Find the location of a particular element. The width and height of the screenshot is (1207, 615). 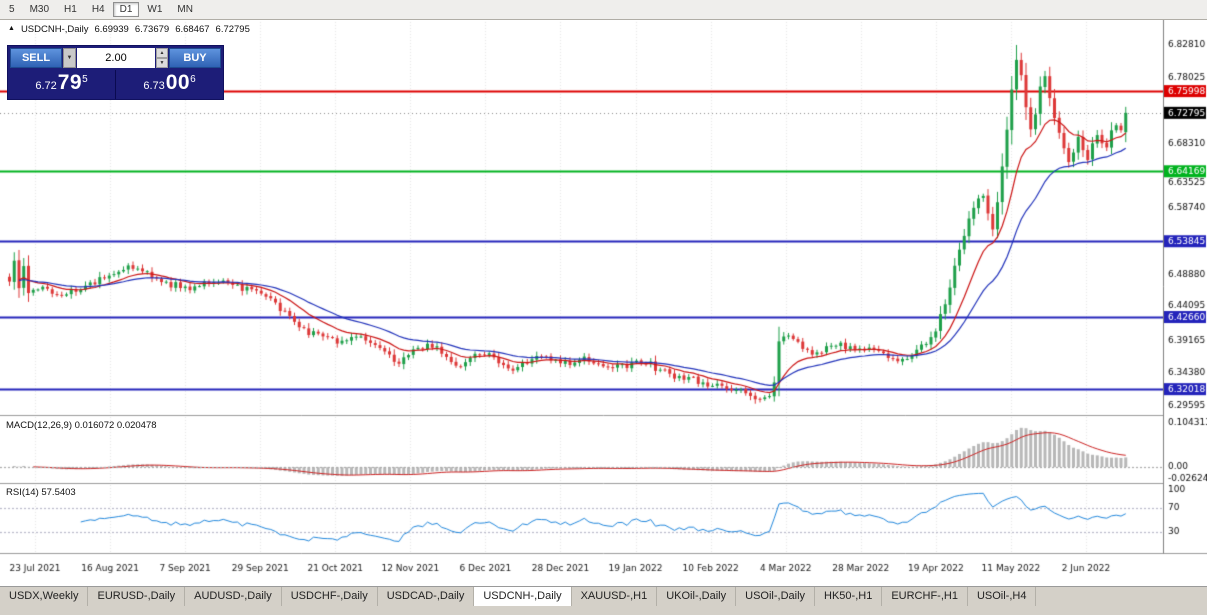

timeframe-button-H1: H1 is located at coordinates (70, 9).